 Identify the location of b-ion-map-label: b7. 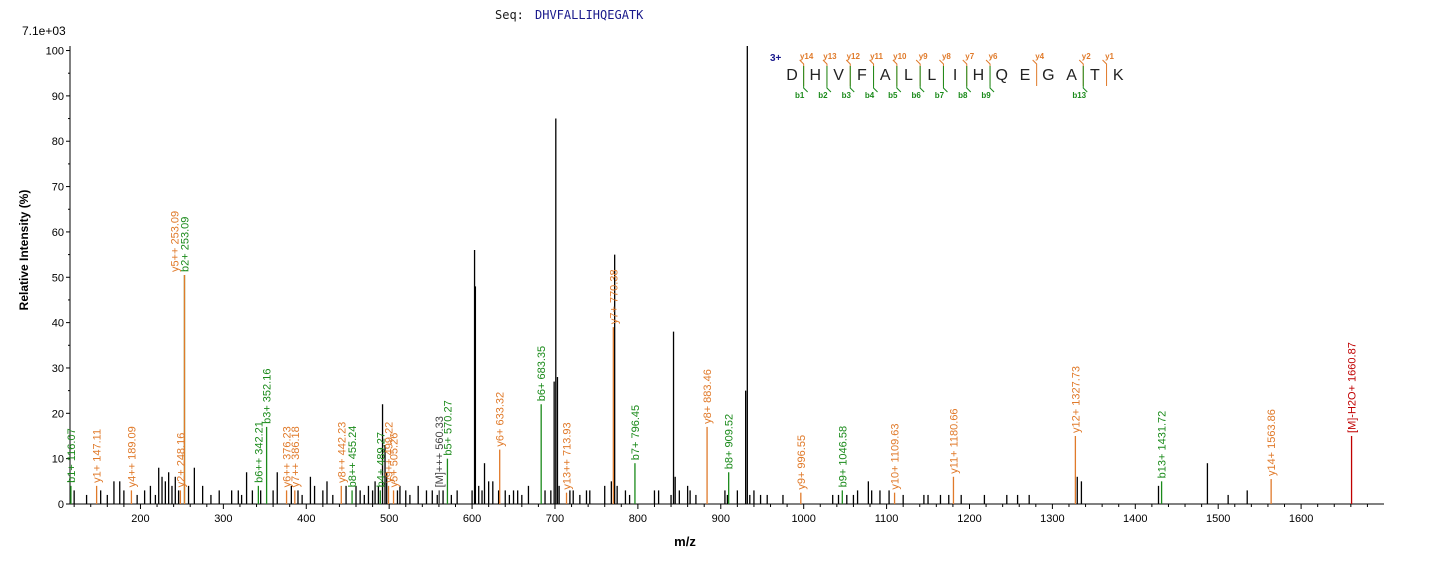
(940, 95).